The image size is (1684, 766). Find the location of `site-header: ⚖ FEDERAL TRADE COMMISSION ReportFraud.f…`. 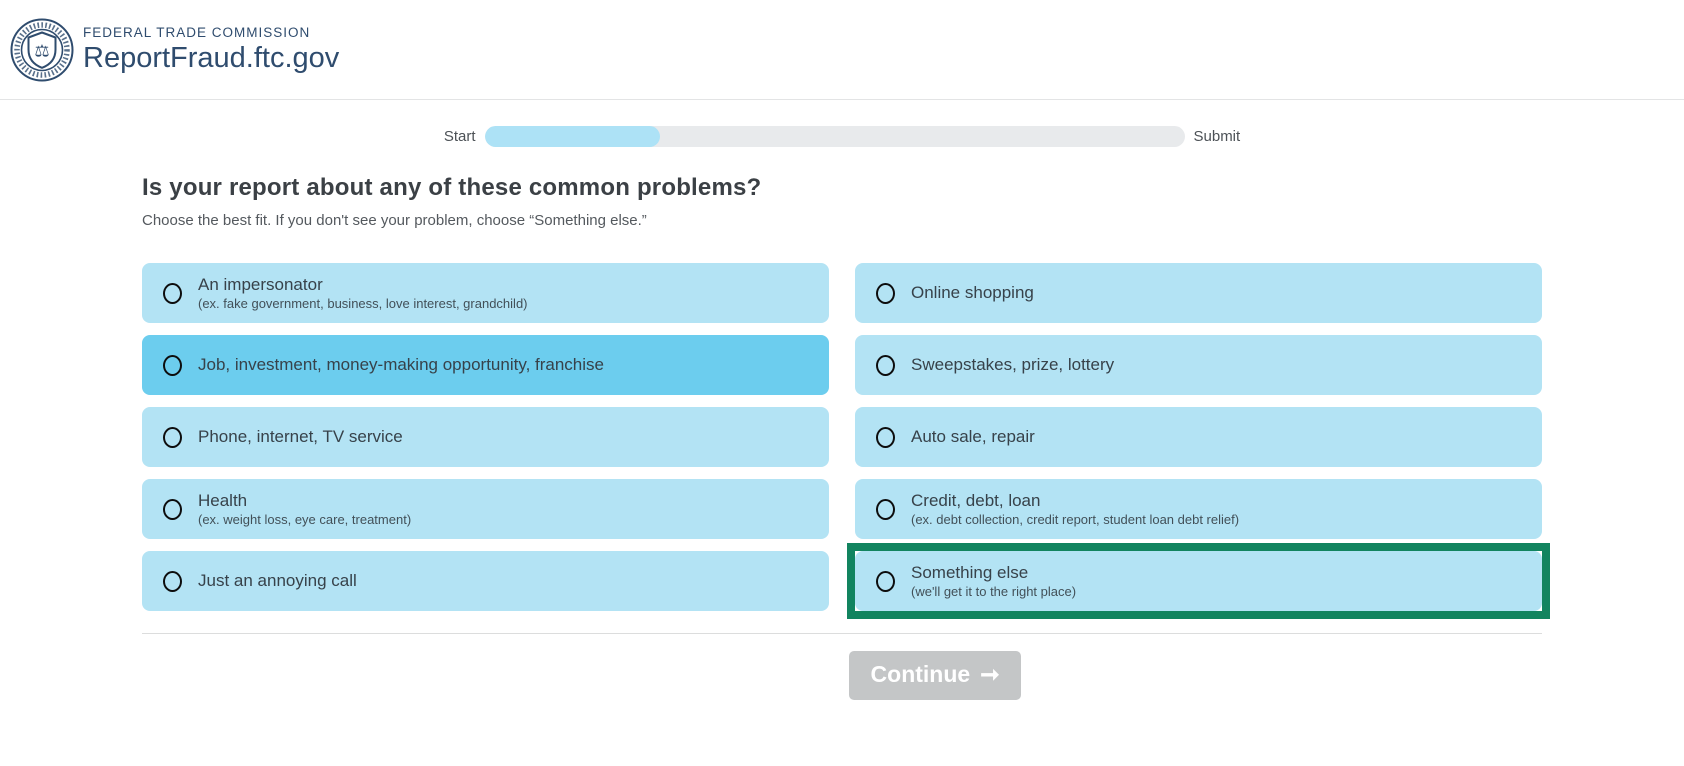

site-header: ⚖ FEDERAL TRADE COMMISSION ReportFraud.f… is located at coordinates (842, 50).